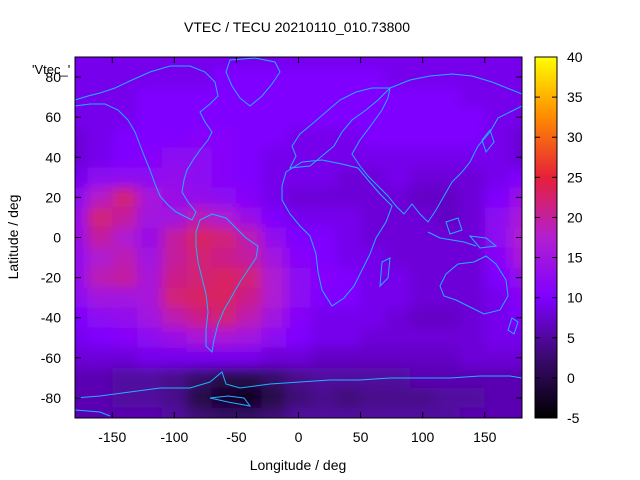  What do you see at coordinates (236, 437) in the screenshot?
I see `x-tick-label: -50` at bounding box center [236, 437].